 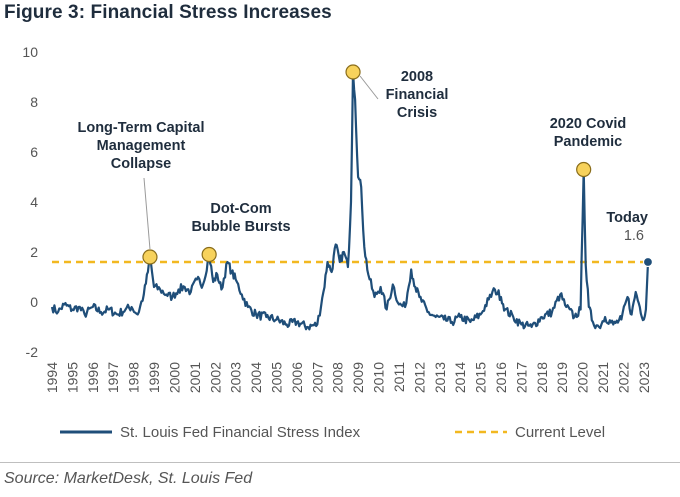 What do you see at coordinates (34, 252) in the screenshot?
I see `y-tick-label: 2` at bounding box center [34, 252].